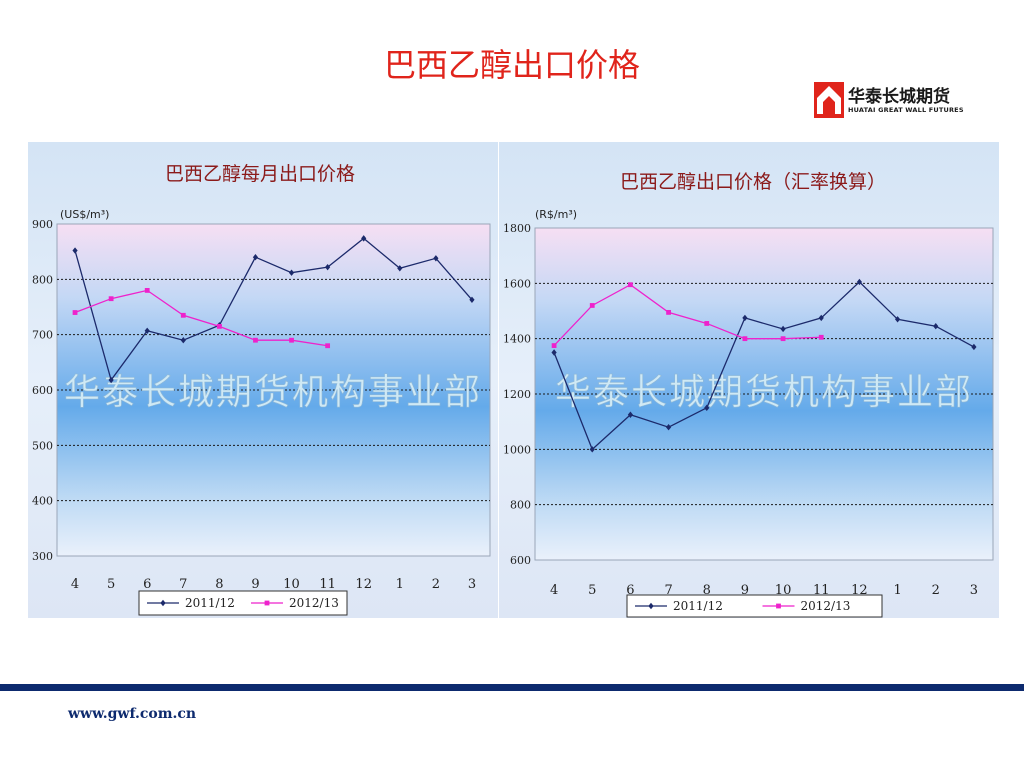  What do you see at coordinates (906, 110) in the screenshot?
I see `logo-sub: HUATAI GREAT WALL FUTURES` at bounding box center [906, 110].